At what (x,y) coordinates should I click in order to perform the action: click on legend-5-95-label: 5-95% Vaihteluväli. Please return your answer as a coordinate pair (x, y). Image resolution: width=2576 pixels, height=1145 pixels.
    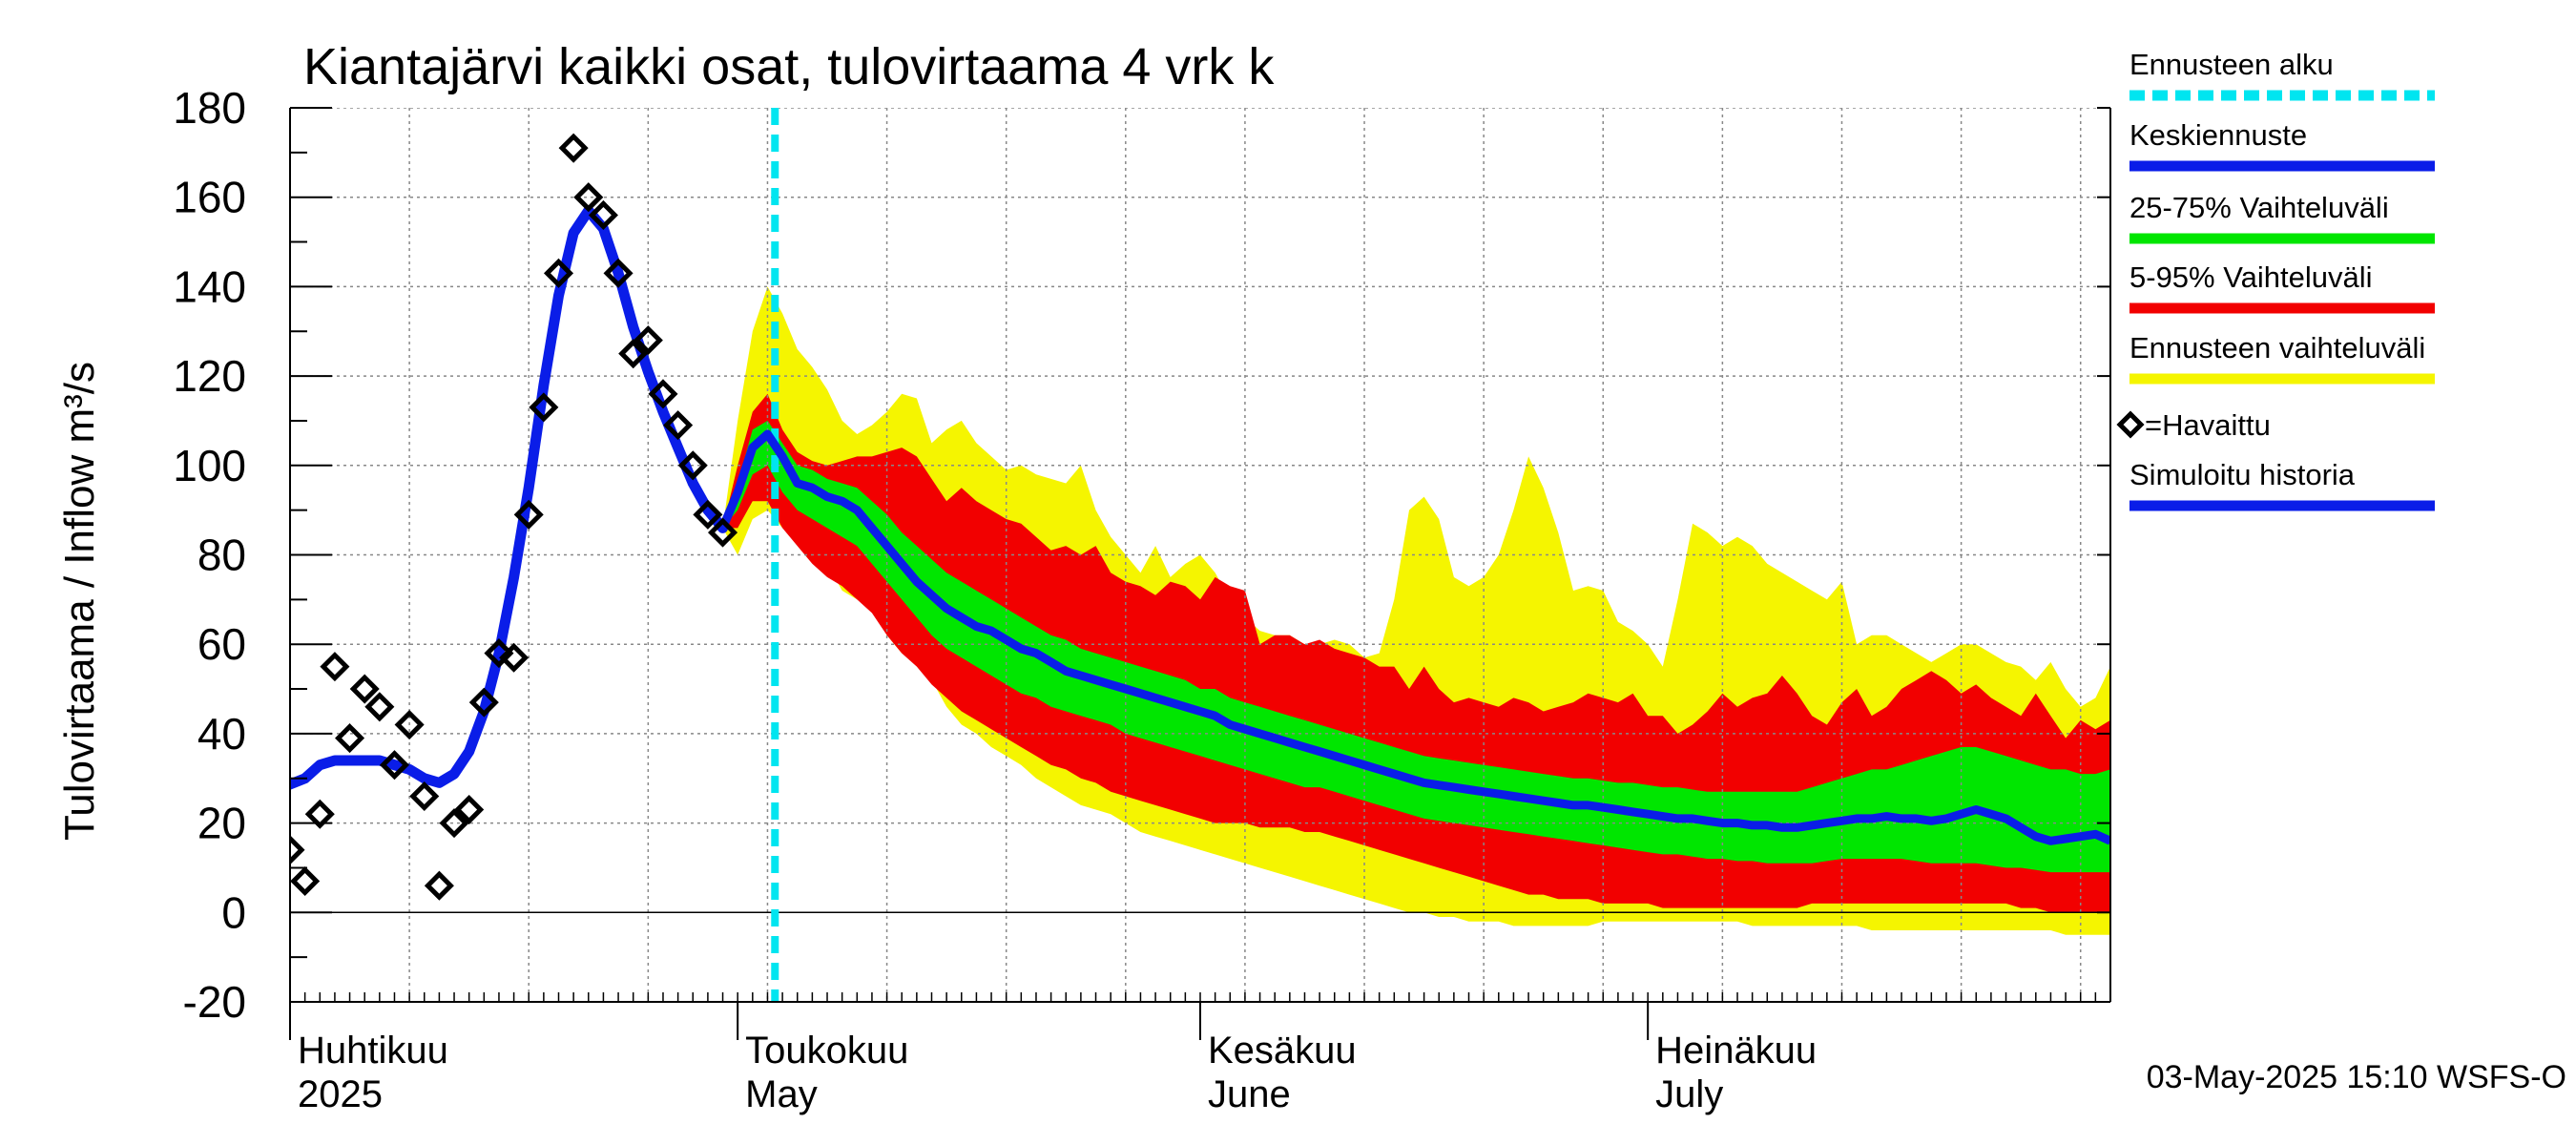
    Looking at the image, I should click on (2250, 277).